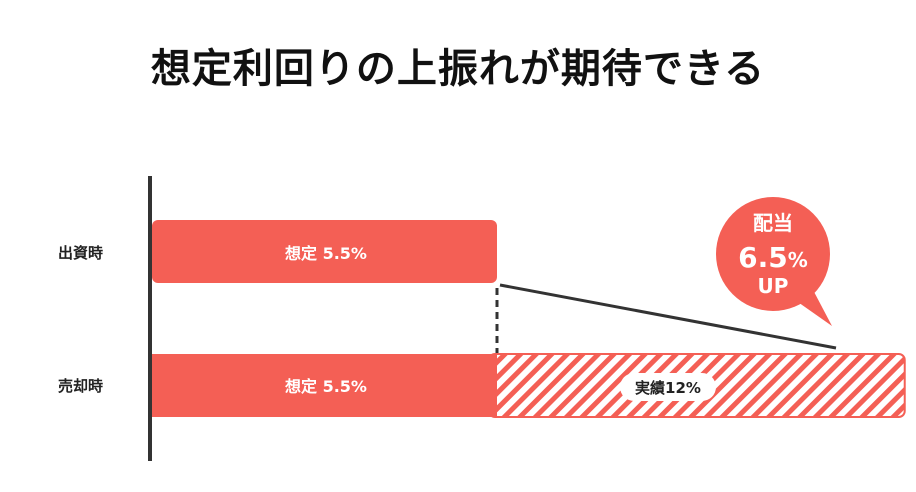  I want to click on callout-line2: 6.5%, so click(773, 257).